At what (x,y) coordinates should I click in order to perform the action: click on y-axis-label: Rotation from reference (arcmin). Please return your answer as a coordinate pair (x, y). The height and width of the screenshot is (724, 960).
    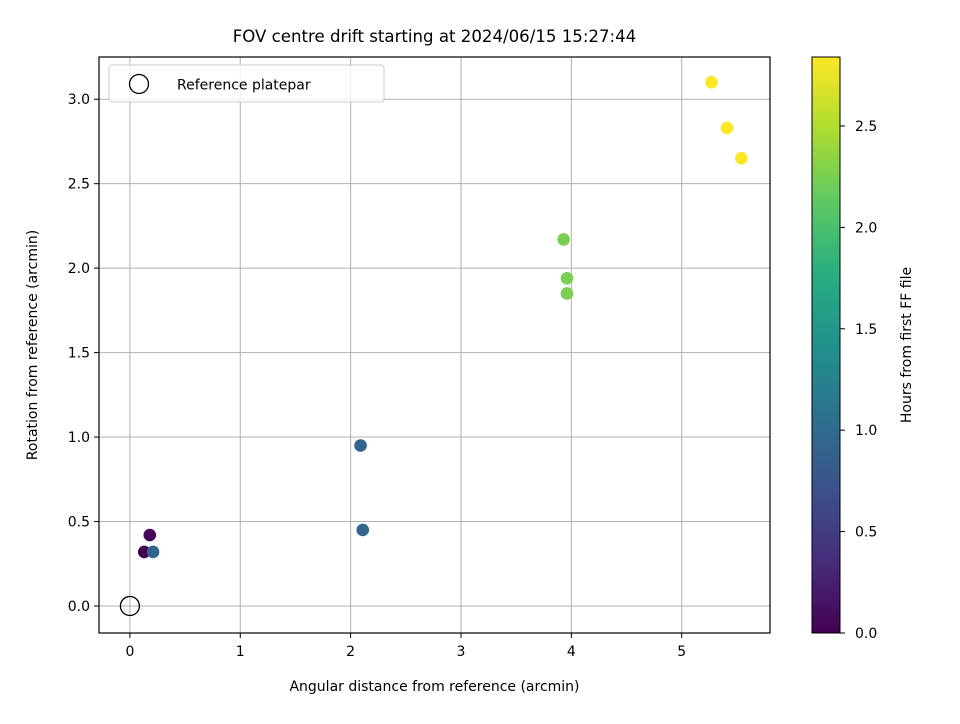
    Looking at the image, I should click on (33, 345).